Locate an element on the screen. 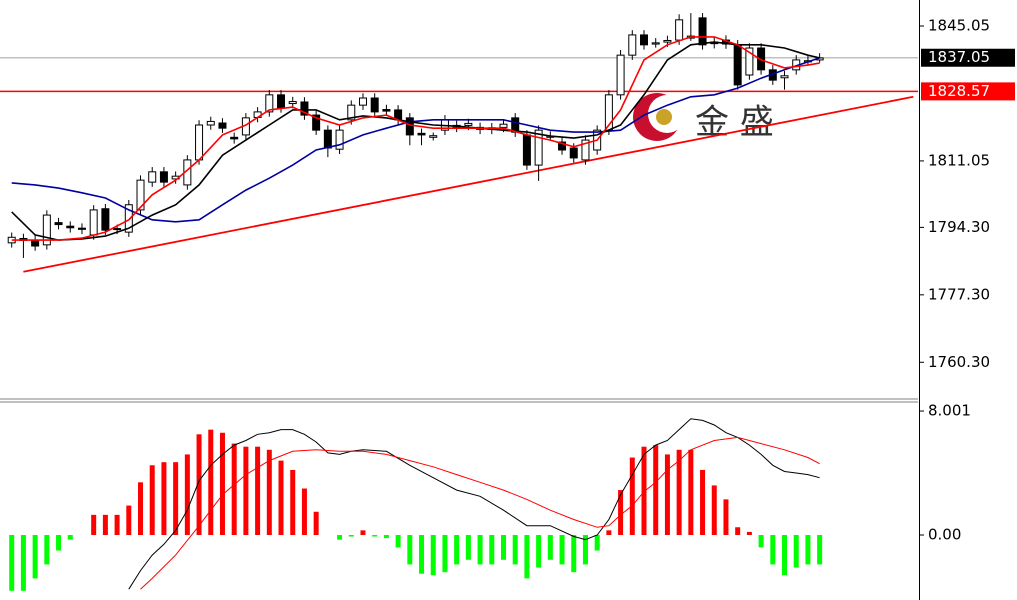 The height and width of the screenshot is (600, 1017). y-tick-label: 1760.30 is located at coordinates (959, 362).